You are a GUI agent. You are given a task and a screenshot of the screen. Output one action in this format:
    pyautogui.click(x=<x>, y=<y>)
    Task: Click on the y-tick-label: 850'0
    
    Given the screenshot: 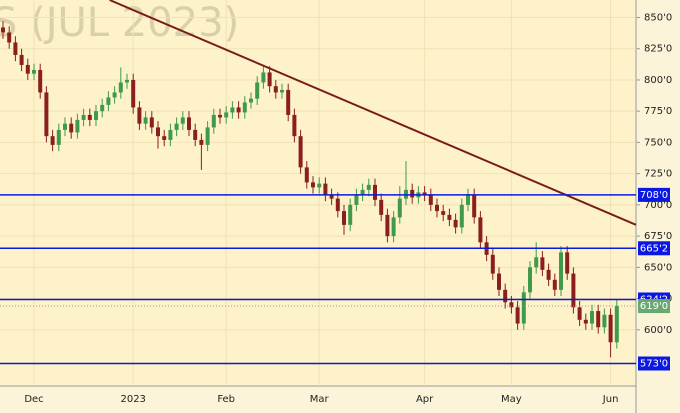 What is the action you would take?
    pyautogui.click(x=658, y=17)
    